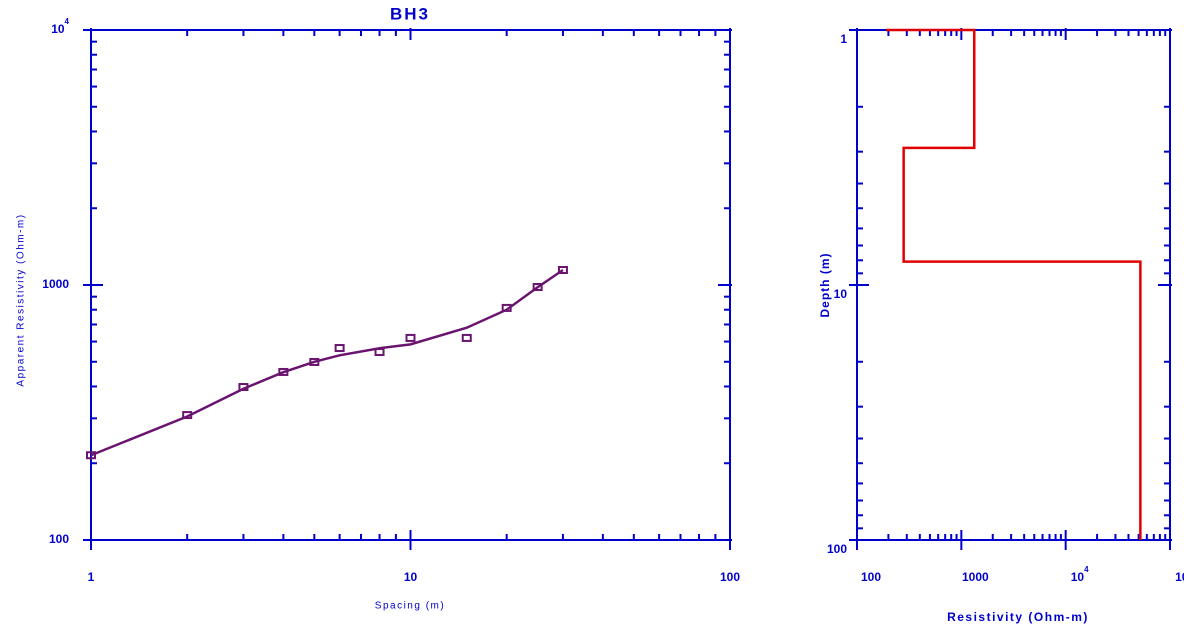 The width and height of the screenshot is (1184, 629). What do you see at coordinates (825, 285) in the screenshot?
I see `y-axis-label: Depth (m)` at bounding box center [825, 285].